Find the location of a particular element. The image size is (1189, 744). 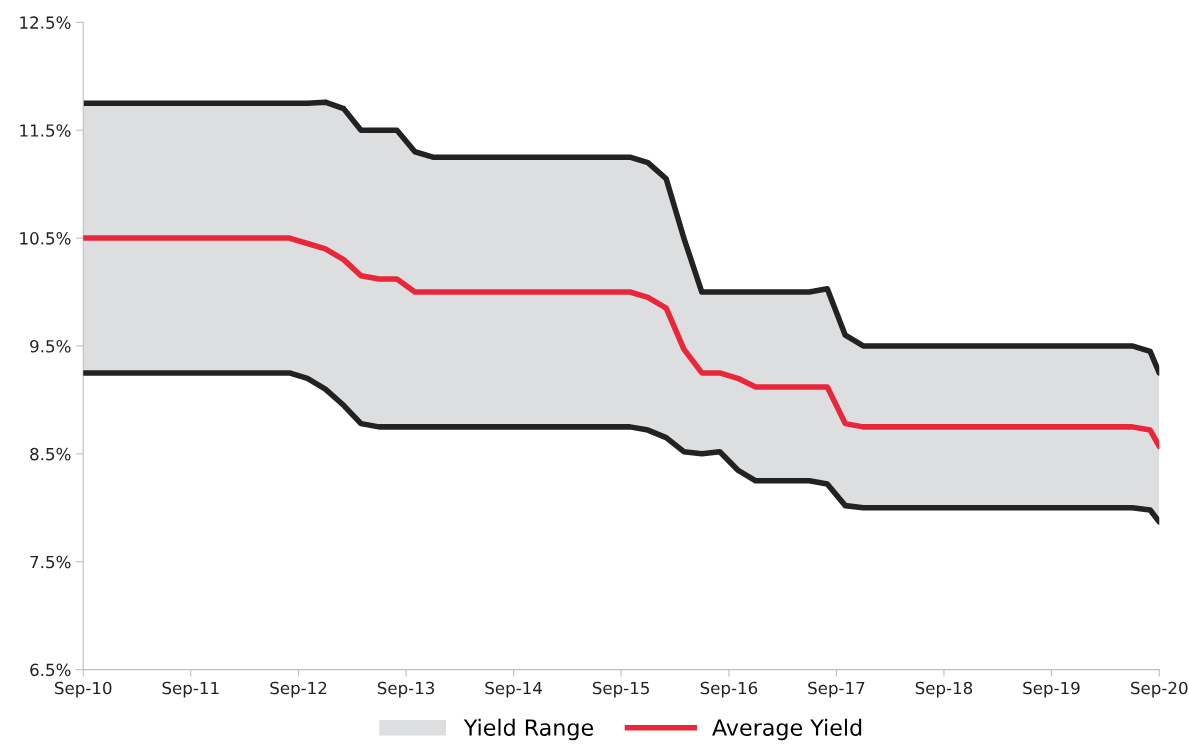

y-tick-label: 6.5% is located at coordinates (50, 670).